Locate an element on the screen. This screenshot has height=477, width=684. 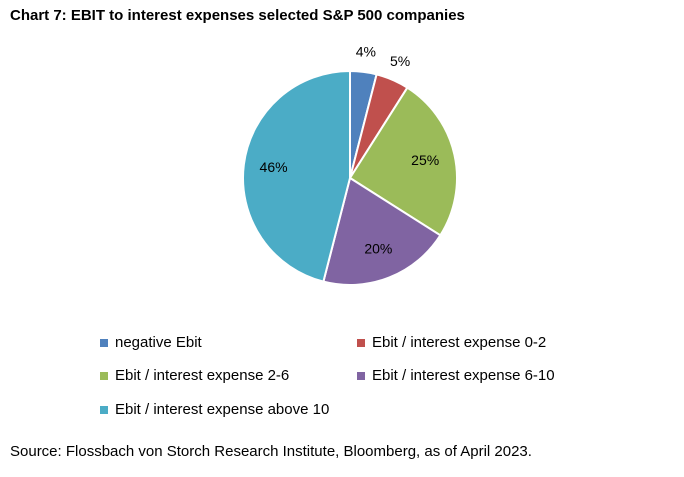
pie-labels: 4% 5% 25% 20% 46% is located at coordinates (350, 149).